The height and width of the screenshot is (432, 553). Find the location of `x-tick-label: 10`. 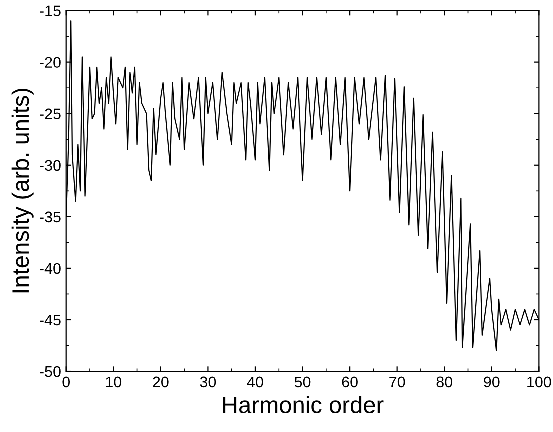

x-tick-label: 10 is located at coordinates (114, 382).